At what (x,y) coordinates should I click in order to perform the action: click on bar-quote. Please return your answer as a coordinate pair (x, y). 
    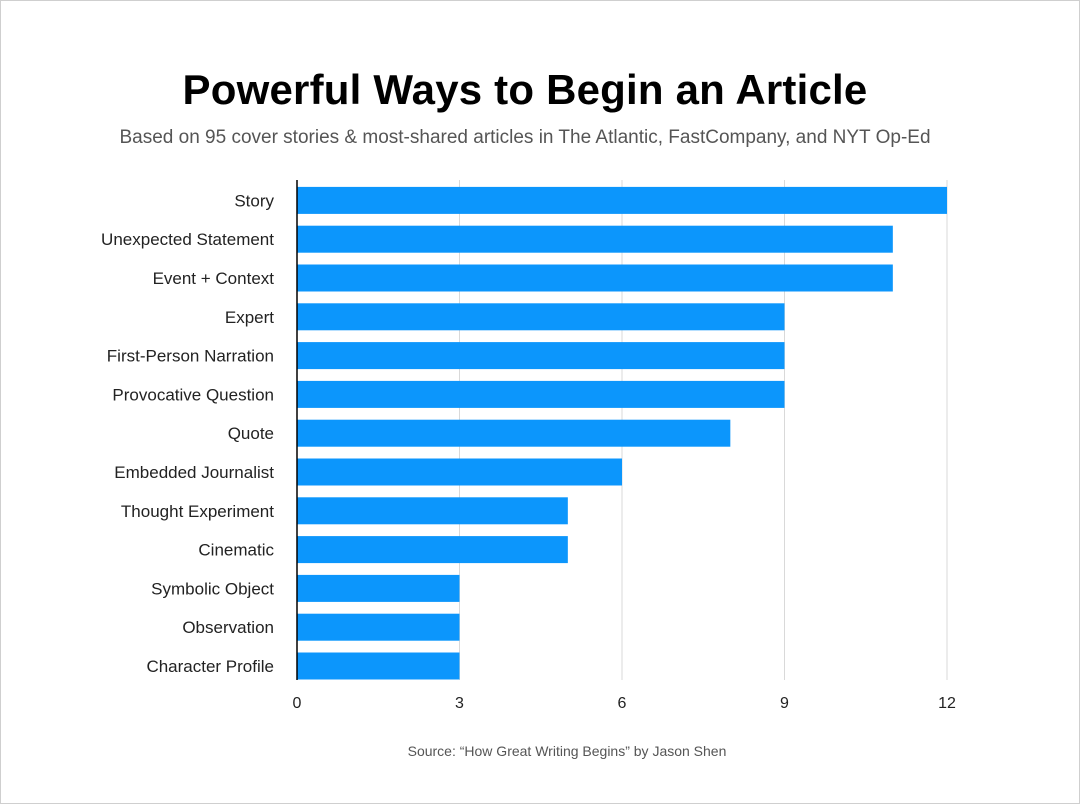
    Looking at the image, I should click on (514, 433).